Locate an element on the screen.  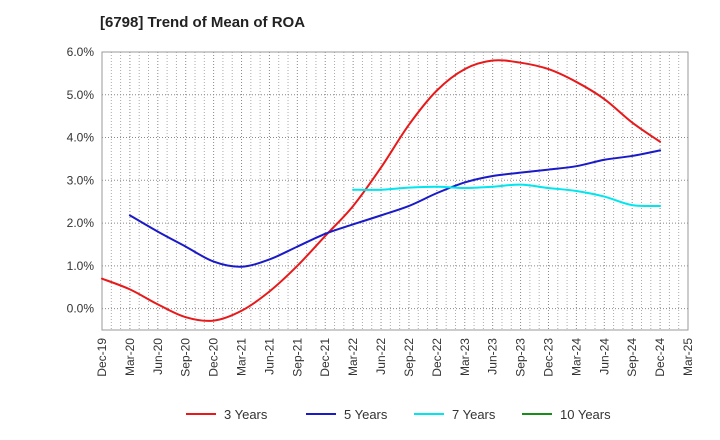
x-tick-label: Mar-24 is located at coordinates (576, 357).